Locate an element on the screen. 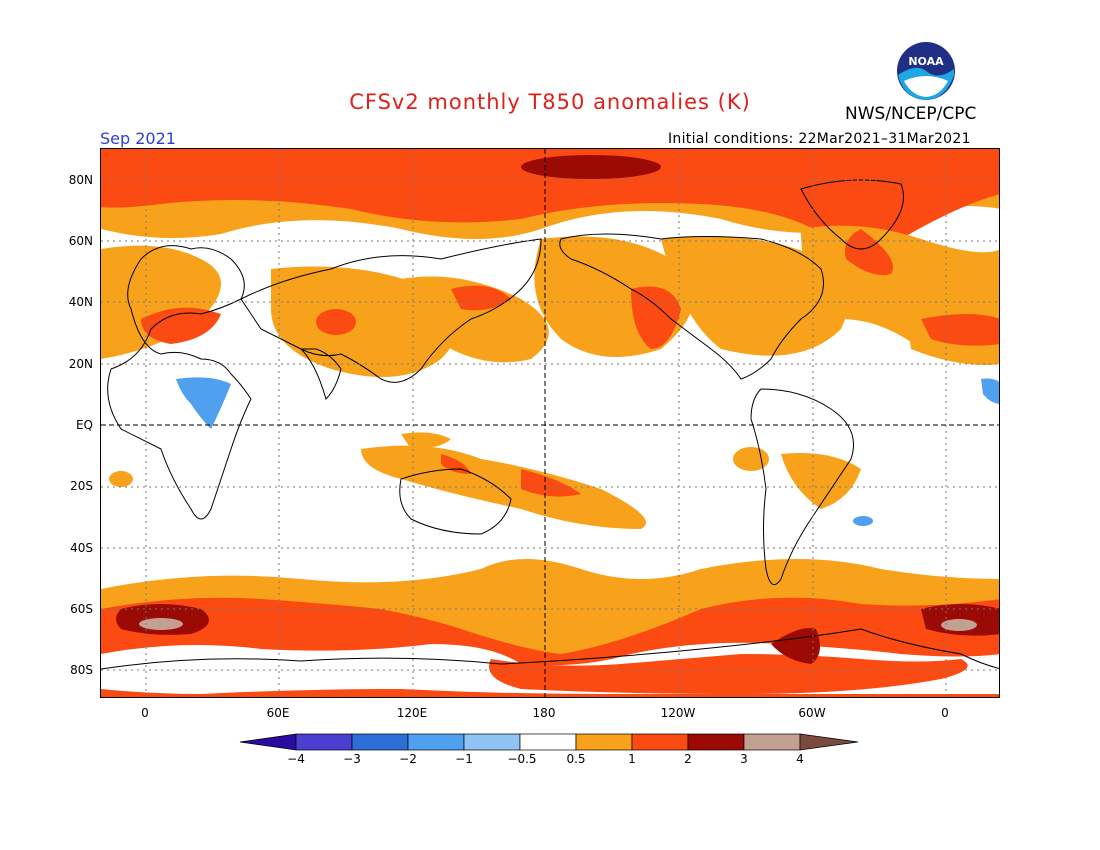 The width and height of the screenshot is (1100, 850). lat-label: 80N is located at coordinates (80, 180).